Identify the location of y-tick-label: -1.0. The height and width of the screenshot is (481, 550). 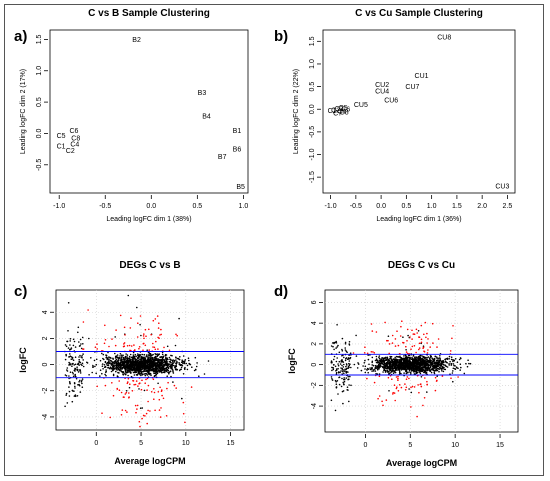
(312, 154).